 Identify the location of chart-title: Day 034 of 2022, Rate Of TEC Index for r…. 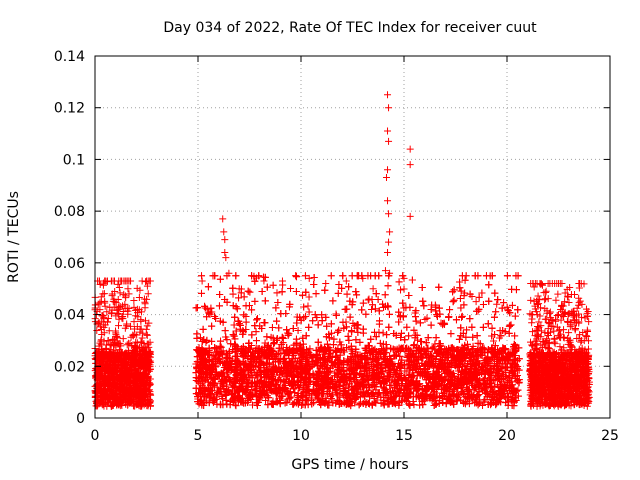
(350, 28).